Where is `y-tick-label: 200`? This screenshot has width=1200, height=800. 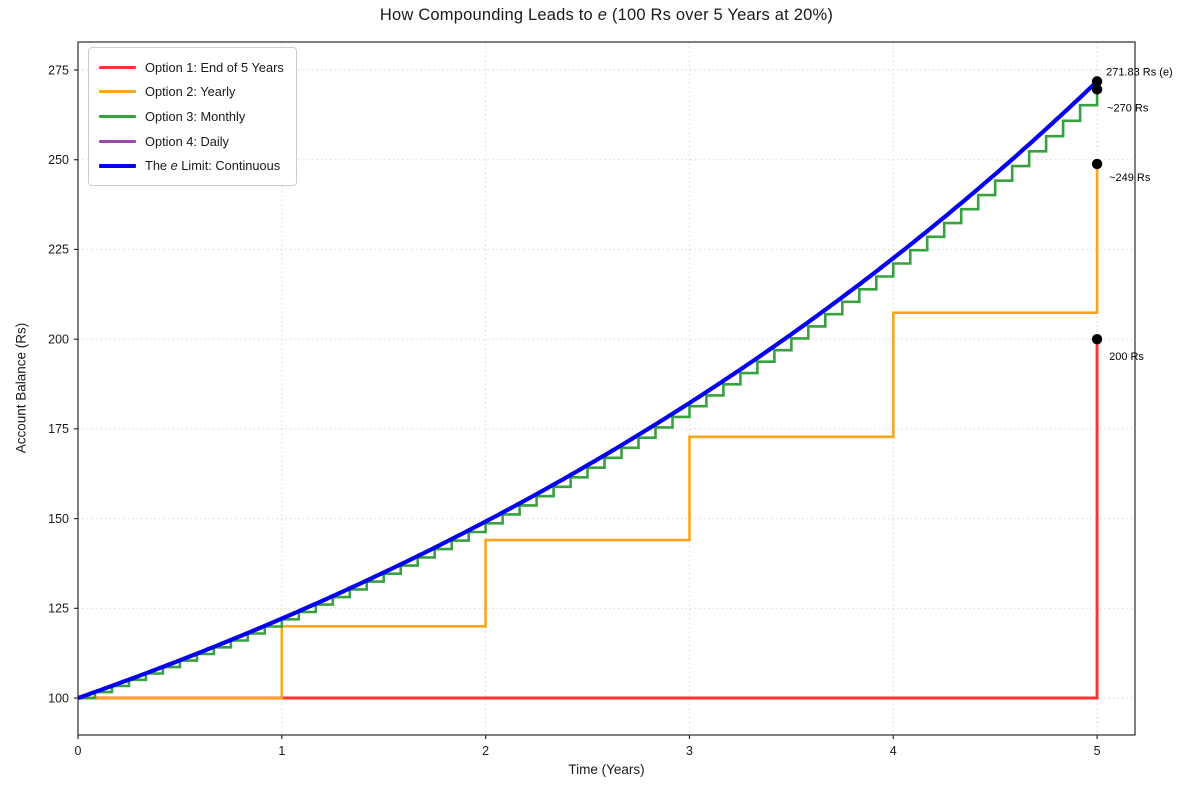 y-tick-label: 200 is located at coordinates (58, 339).